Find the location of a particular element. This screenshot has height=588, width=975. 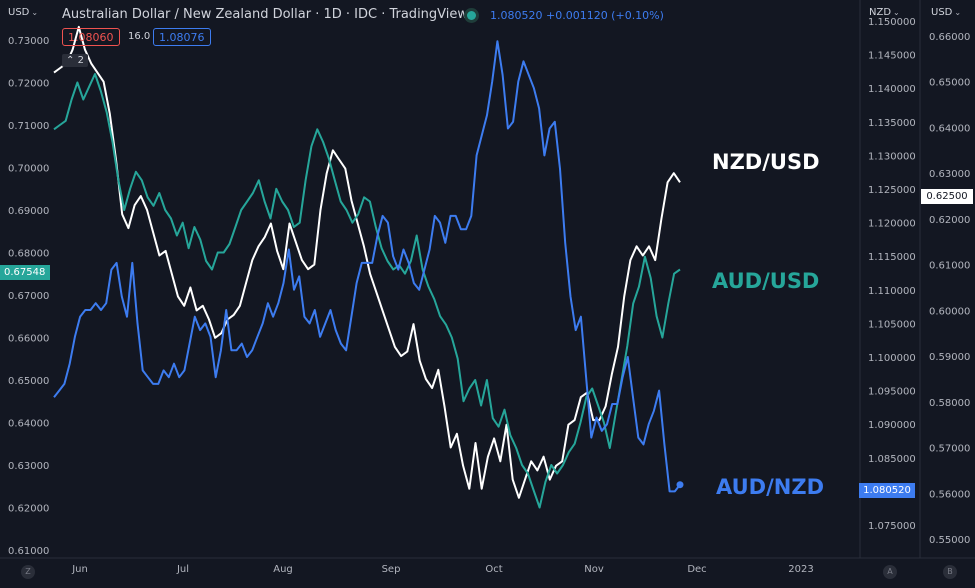

timezone-button: Z is located at coordinates (28, 572).